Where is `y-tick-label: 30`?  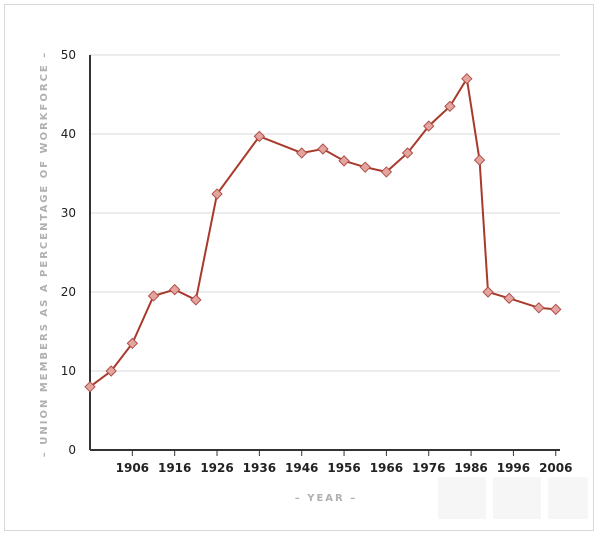
y-tick-label: 30 is located at coordinates (68, 213).